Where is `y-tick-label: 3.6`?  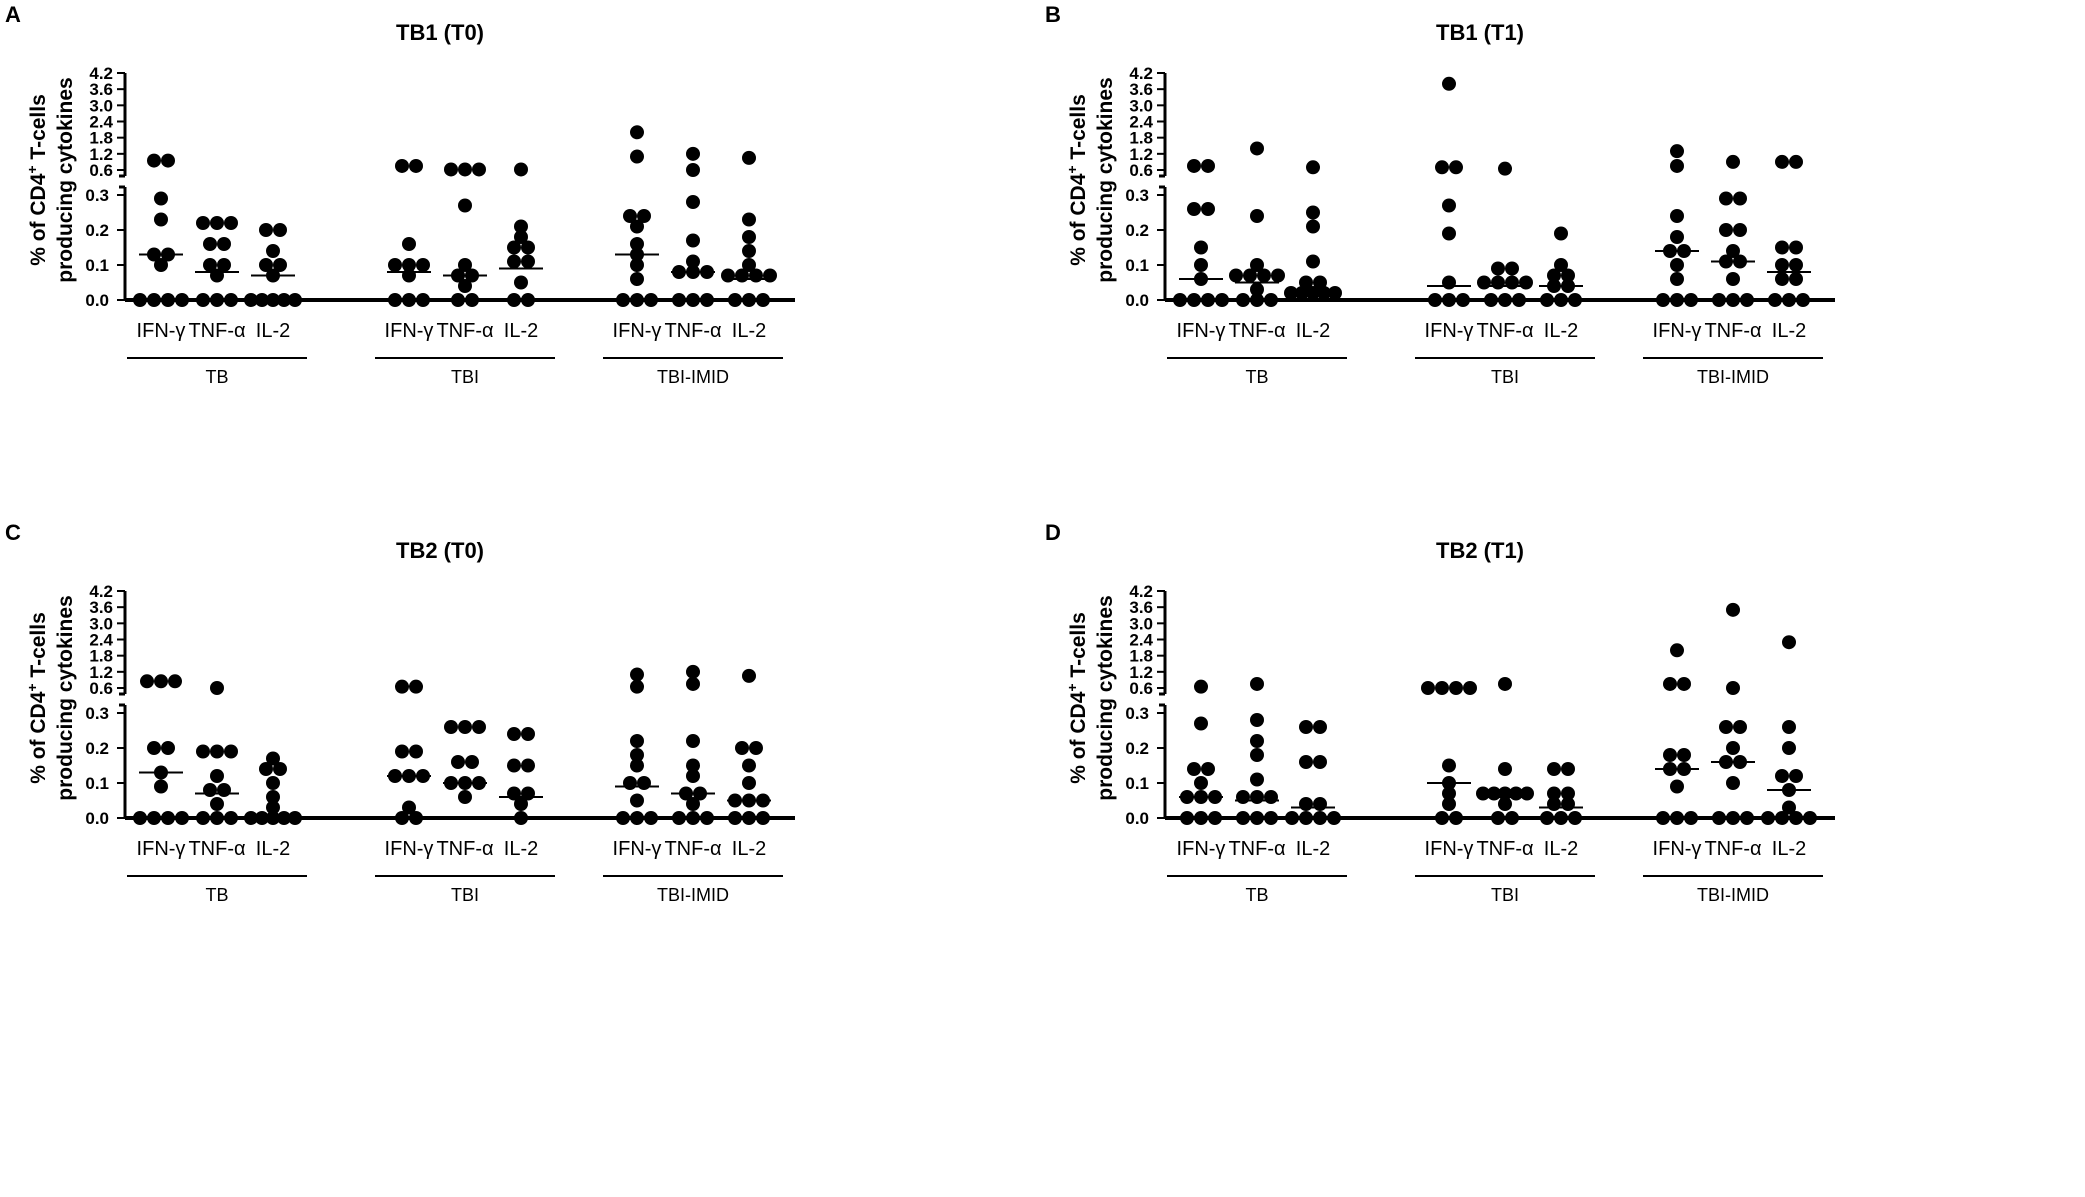 y-tick-label: 3.6 is located at coordinates (101, 89).